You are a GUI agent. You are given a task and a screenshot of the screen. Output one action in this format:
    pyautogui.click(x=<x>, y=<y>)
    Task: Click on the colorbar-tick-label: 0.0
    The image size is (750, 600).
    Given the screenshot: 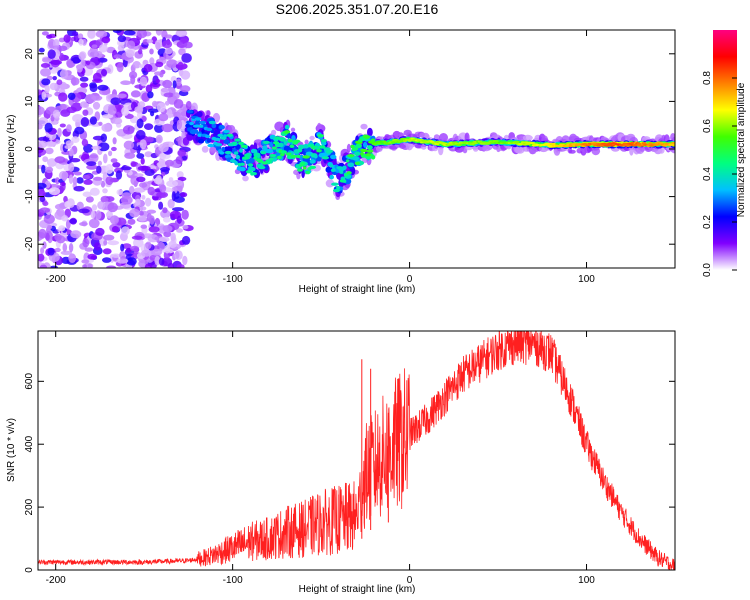 What is the action you would take?
    pyautogui.click(x=707, y=270)
    